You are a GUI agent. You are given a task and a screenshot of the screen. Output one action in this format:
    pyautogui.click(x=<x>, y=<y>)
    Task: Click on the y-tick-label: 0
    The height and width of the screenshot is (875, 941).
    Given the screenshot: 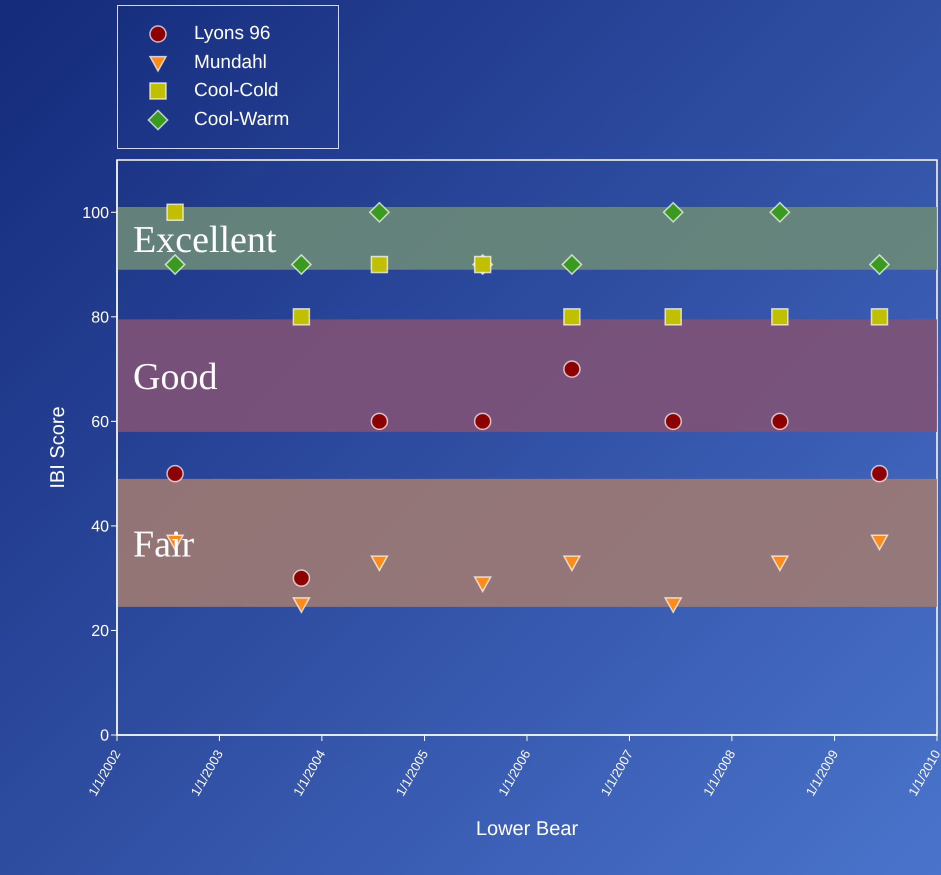 What is the action you would take?
    pyautogui.click(x=105, y=736)
    